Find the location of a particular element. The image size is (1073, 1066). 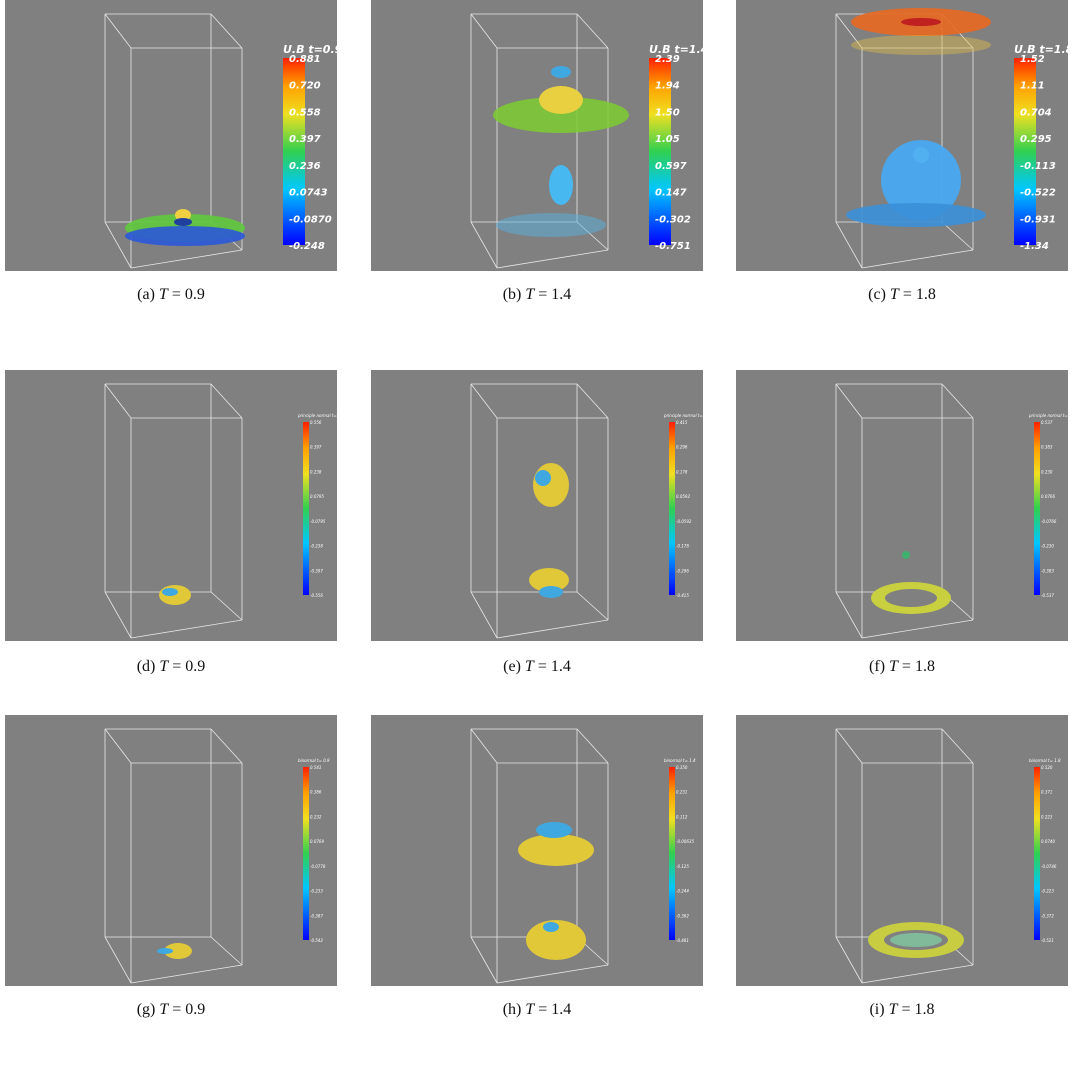

colorbar-tick-label: 0.541 is located at coordinates (315, 767).